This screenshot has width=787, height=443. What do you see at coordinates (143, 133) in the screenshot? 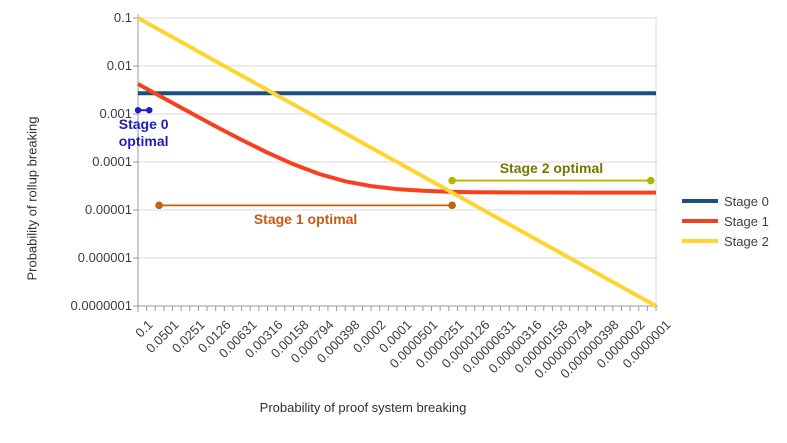
I see `stage0-optimal-label: Stage 0 optimal` at bounding box center [143, 133].